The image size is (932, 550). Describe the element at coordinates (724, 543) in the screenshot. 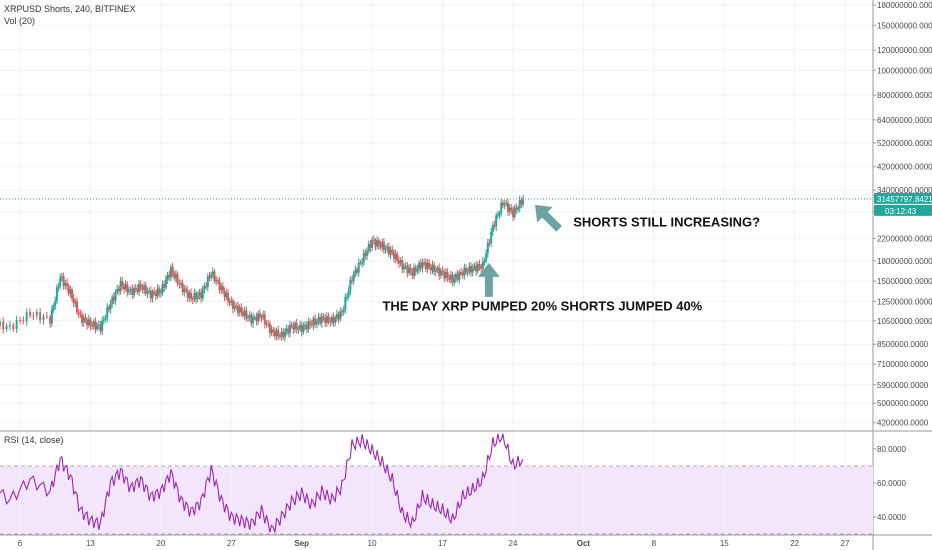

I see `time-tick-label: 15` at that location.